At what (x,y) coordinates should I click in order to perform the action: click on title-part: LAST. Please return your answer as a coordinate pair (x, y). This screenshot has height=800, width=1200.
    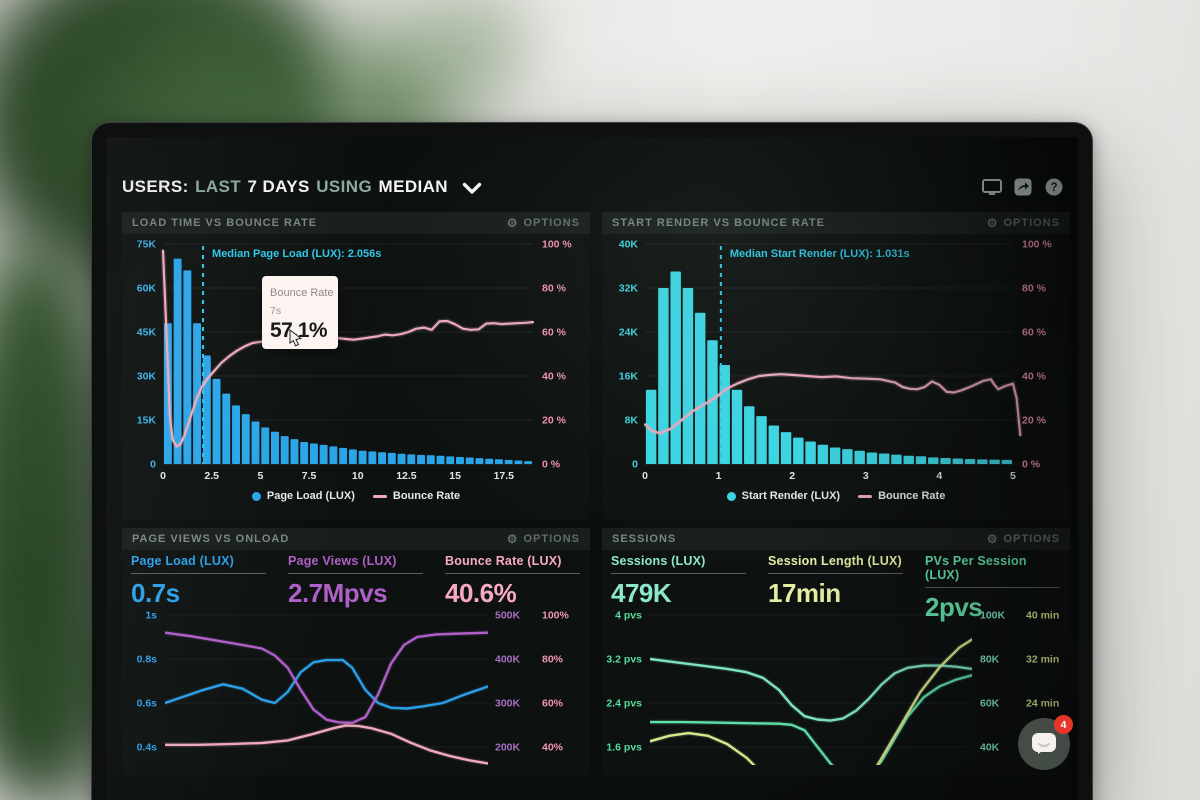
    Looking at the image, I should click on (218, 186).